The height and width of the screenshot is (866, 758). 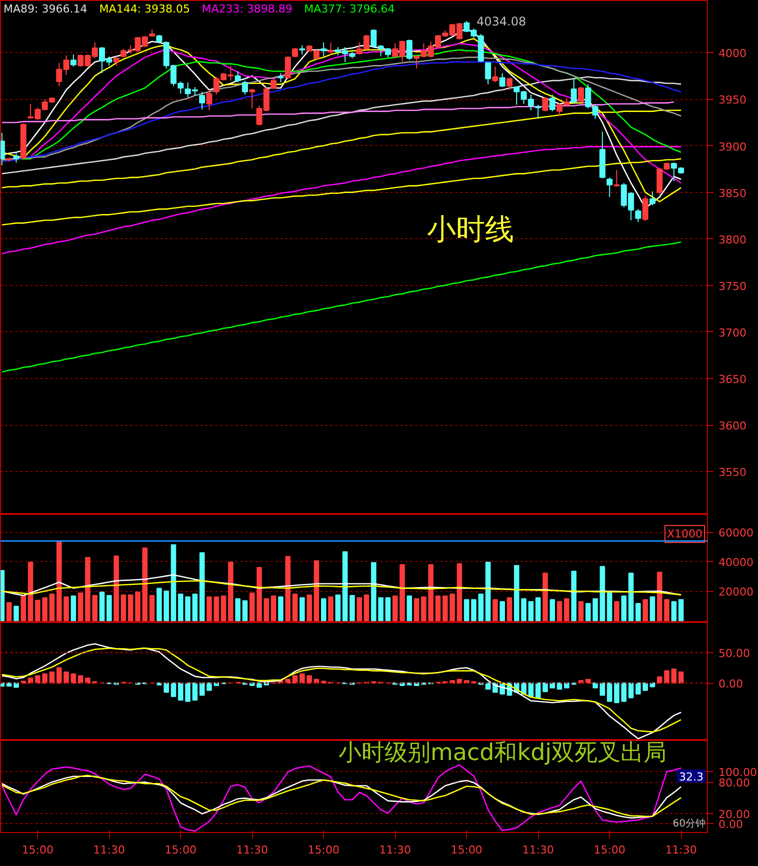 I want to click on y-tick-label: 3950, so click(x=732, y=100).